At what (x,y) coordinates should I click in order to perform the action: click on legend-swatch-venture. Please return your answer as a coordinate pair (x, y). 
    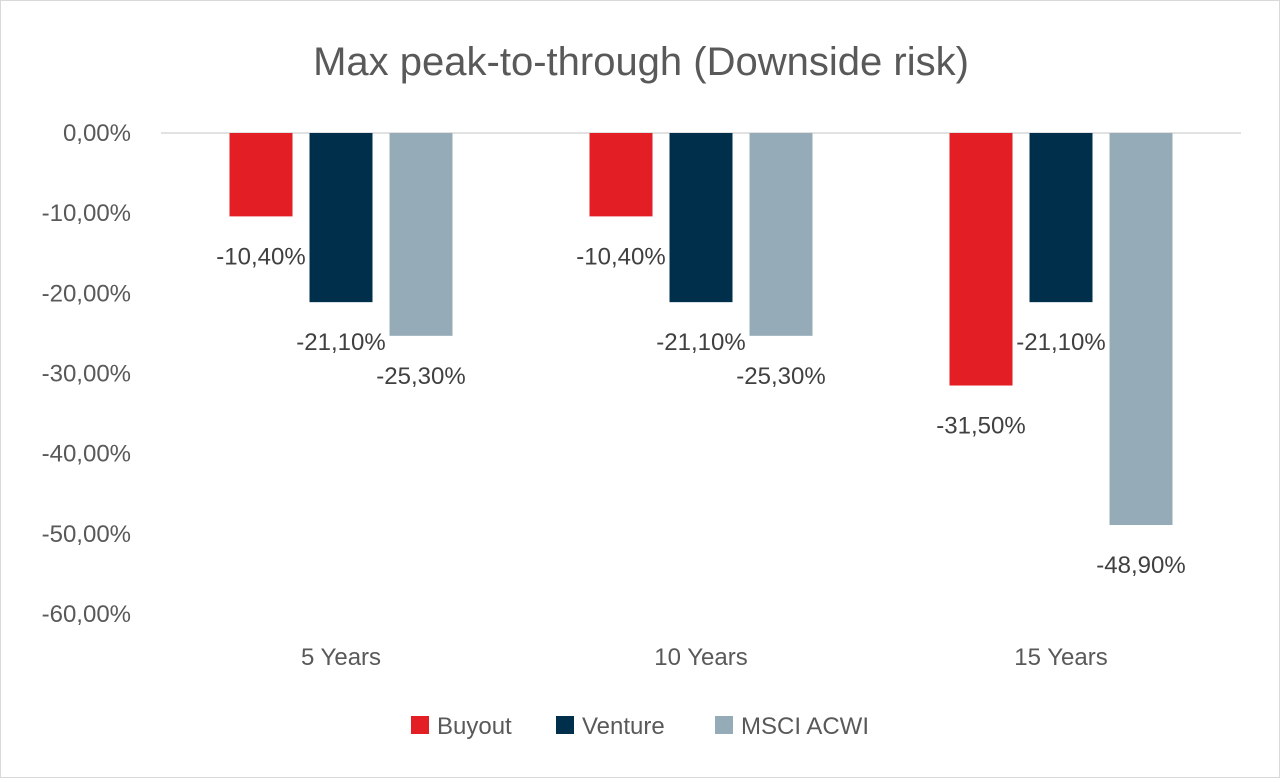
    Looking at the image, I should click on (565, 725).